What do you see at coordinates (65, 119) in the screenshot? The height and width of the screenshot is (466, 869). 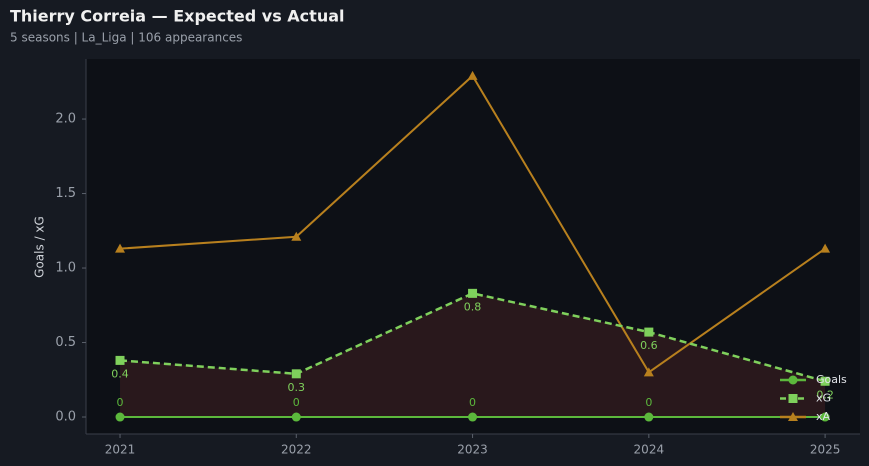 I see `y-tick-label: 2.0` at bounding box center [65, 119].